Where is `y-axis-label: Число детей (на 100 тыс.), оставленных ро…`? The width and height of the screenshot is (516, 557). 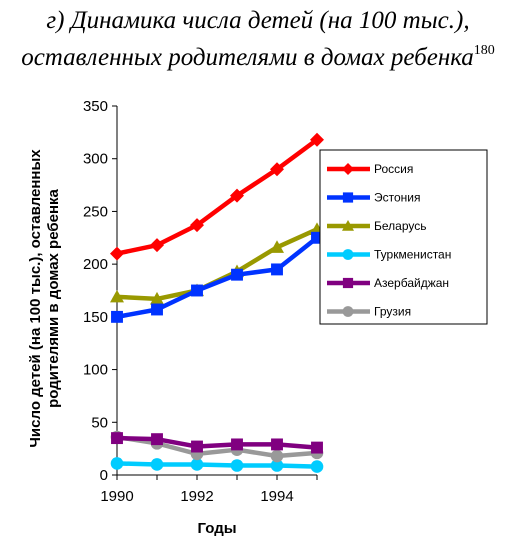 y-axis-label: Число детей (на 100 тыс.), оставленных ро… is located at coordinates (44, 298).